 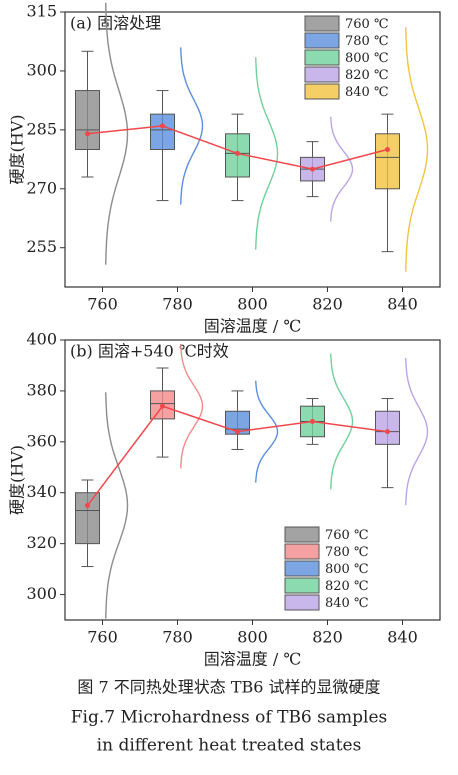 I want to click on y-tick-label: 360, so click(x=41, y=440).